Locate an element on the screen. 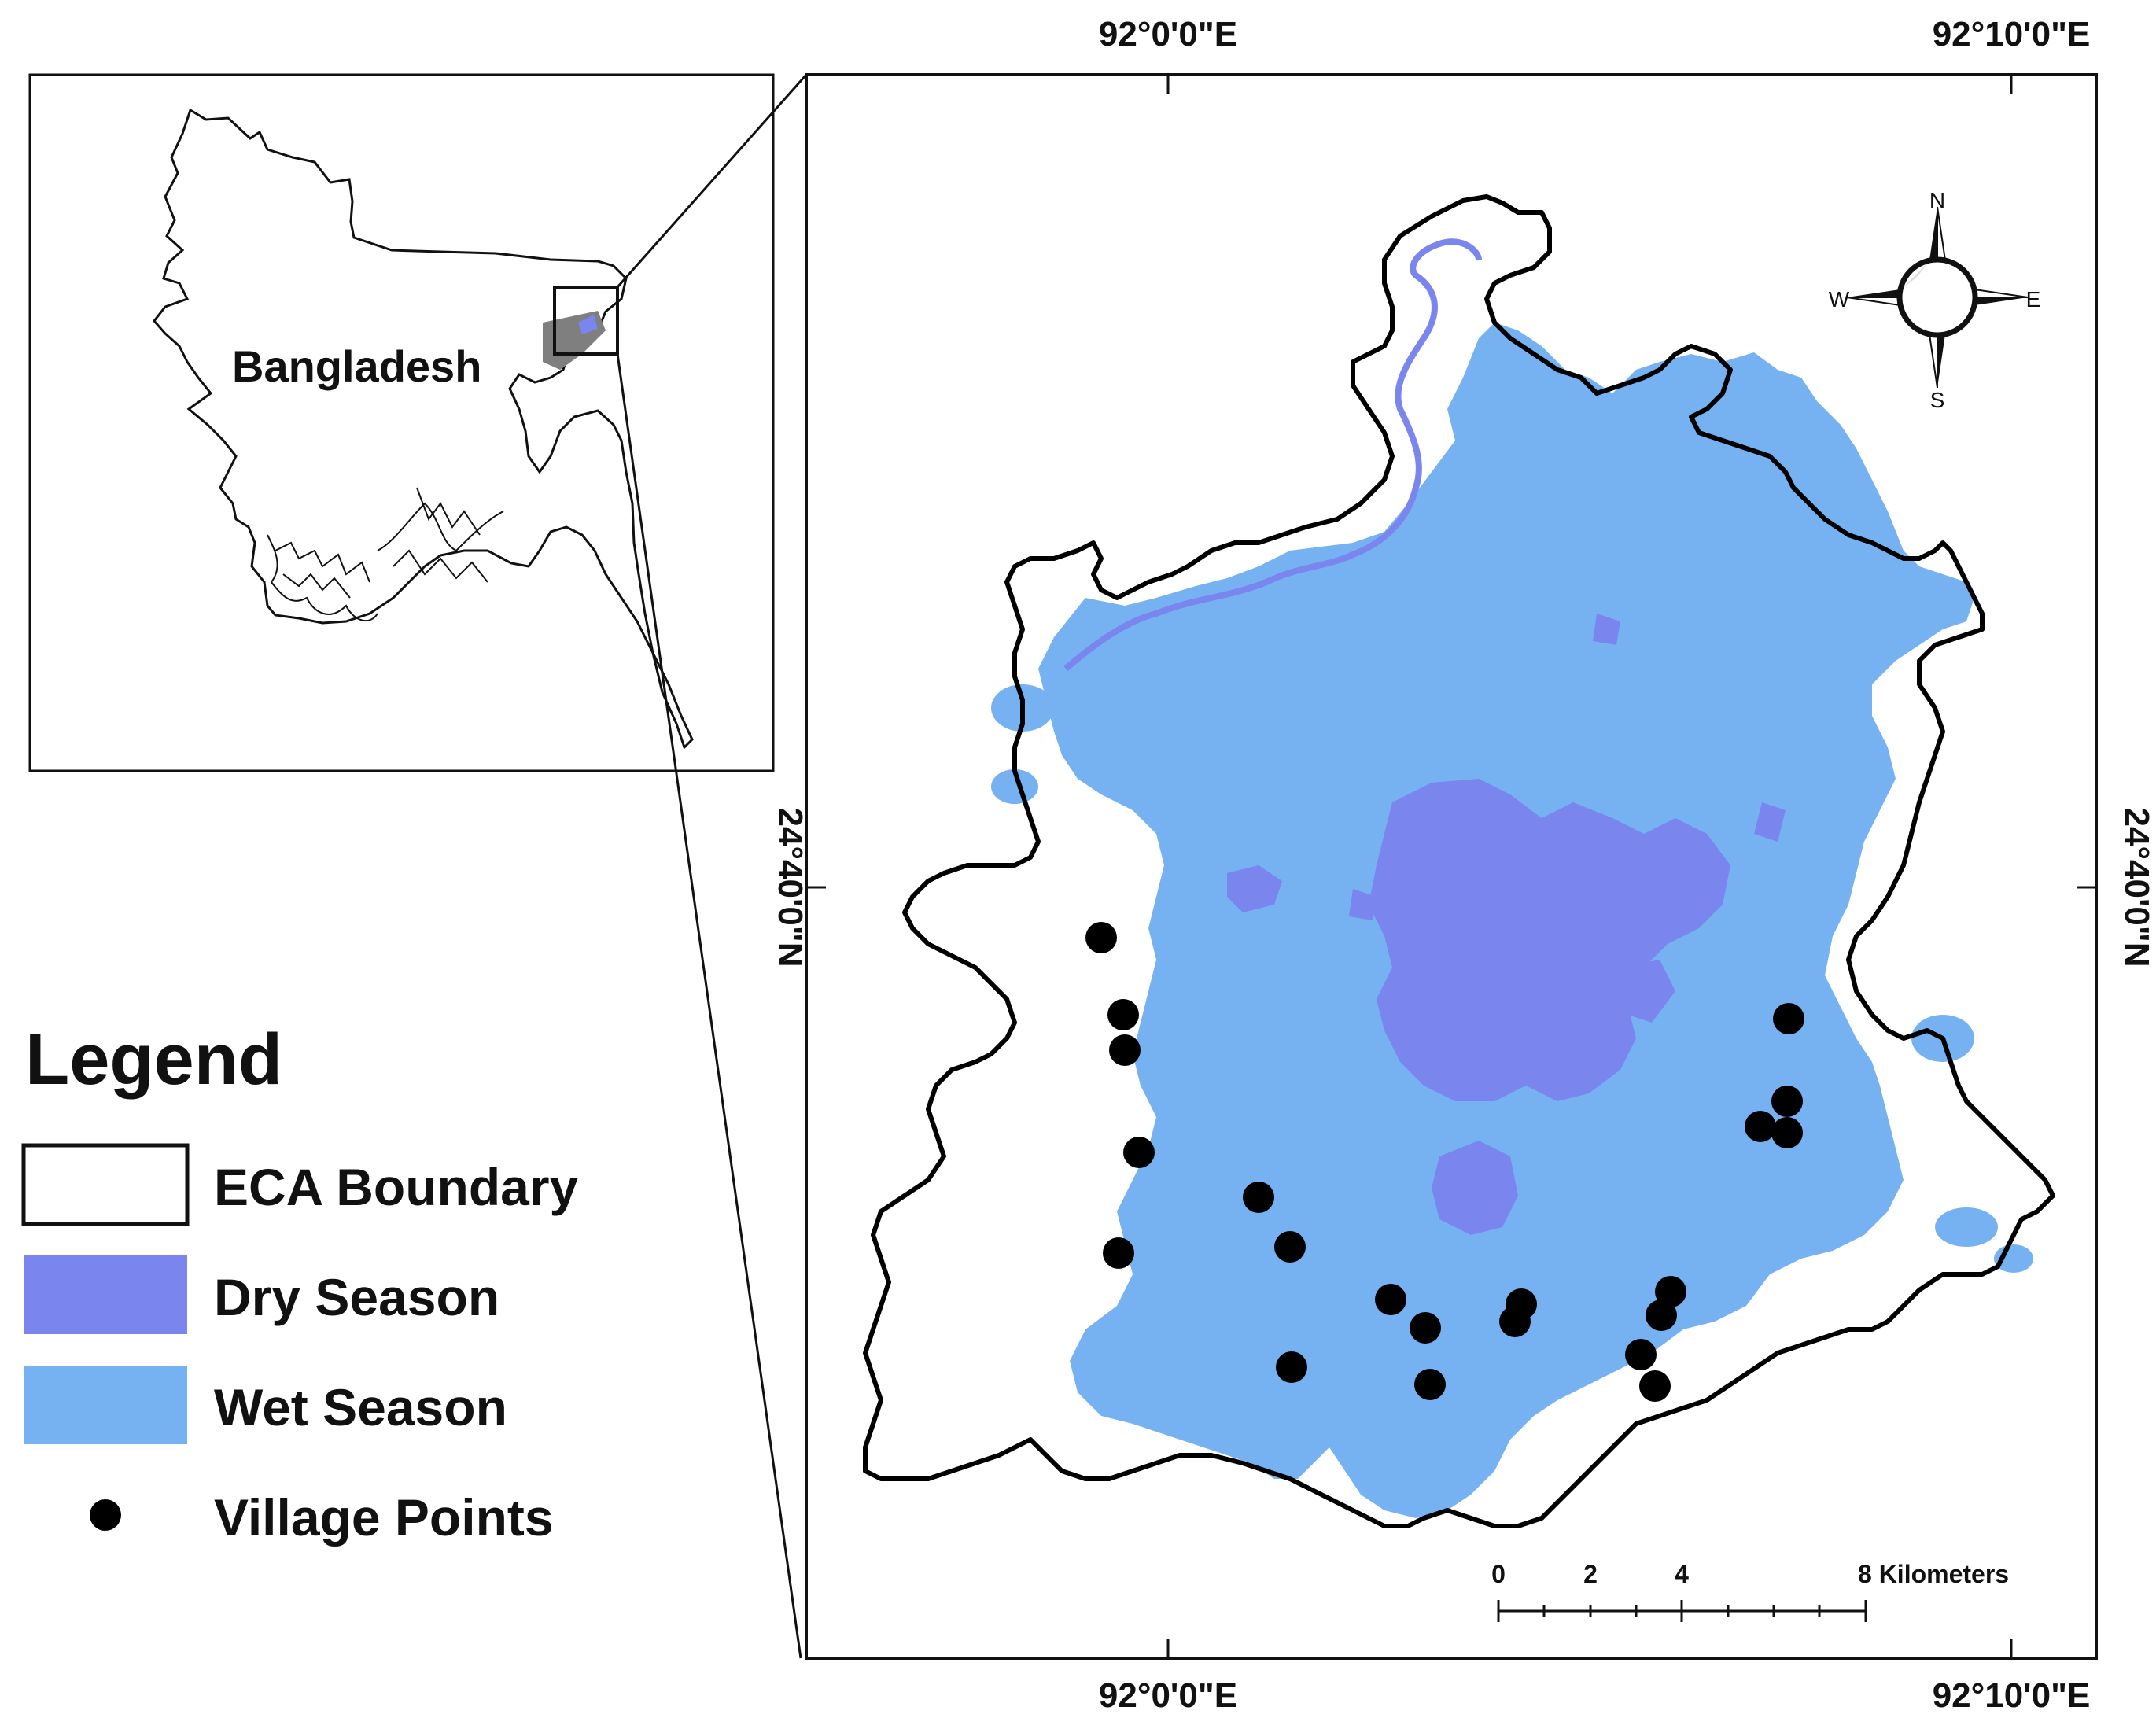 The image size is (2156, 1729). legend-swatch-eca-boundary is located at coordinates (106, 1184).